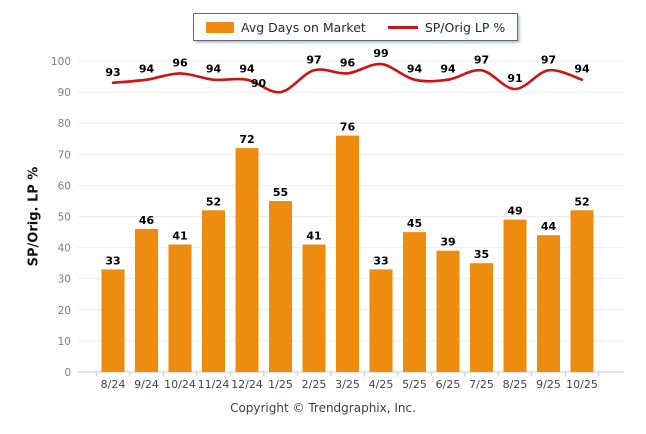 This screenshot has width=646, height=434. Describe the element at coordinates (347, 384) in the screenshot. I see `x-axis-label: 3/25` at that location.